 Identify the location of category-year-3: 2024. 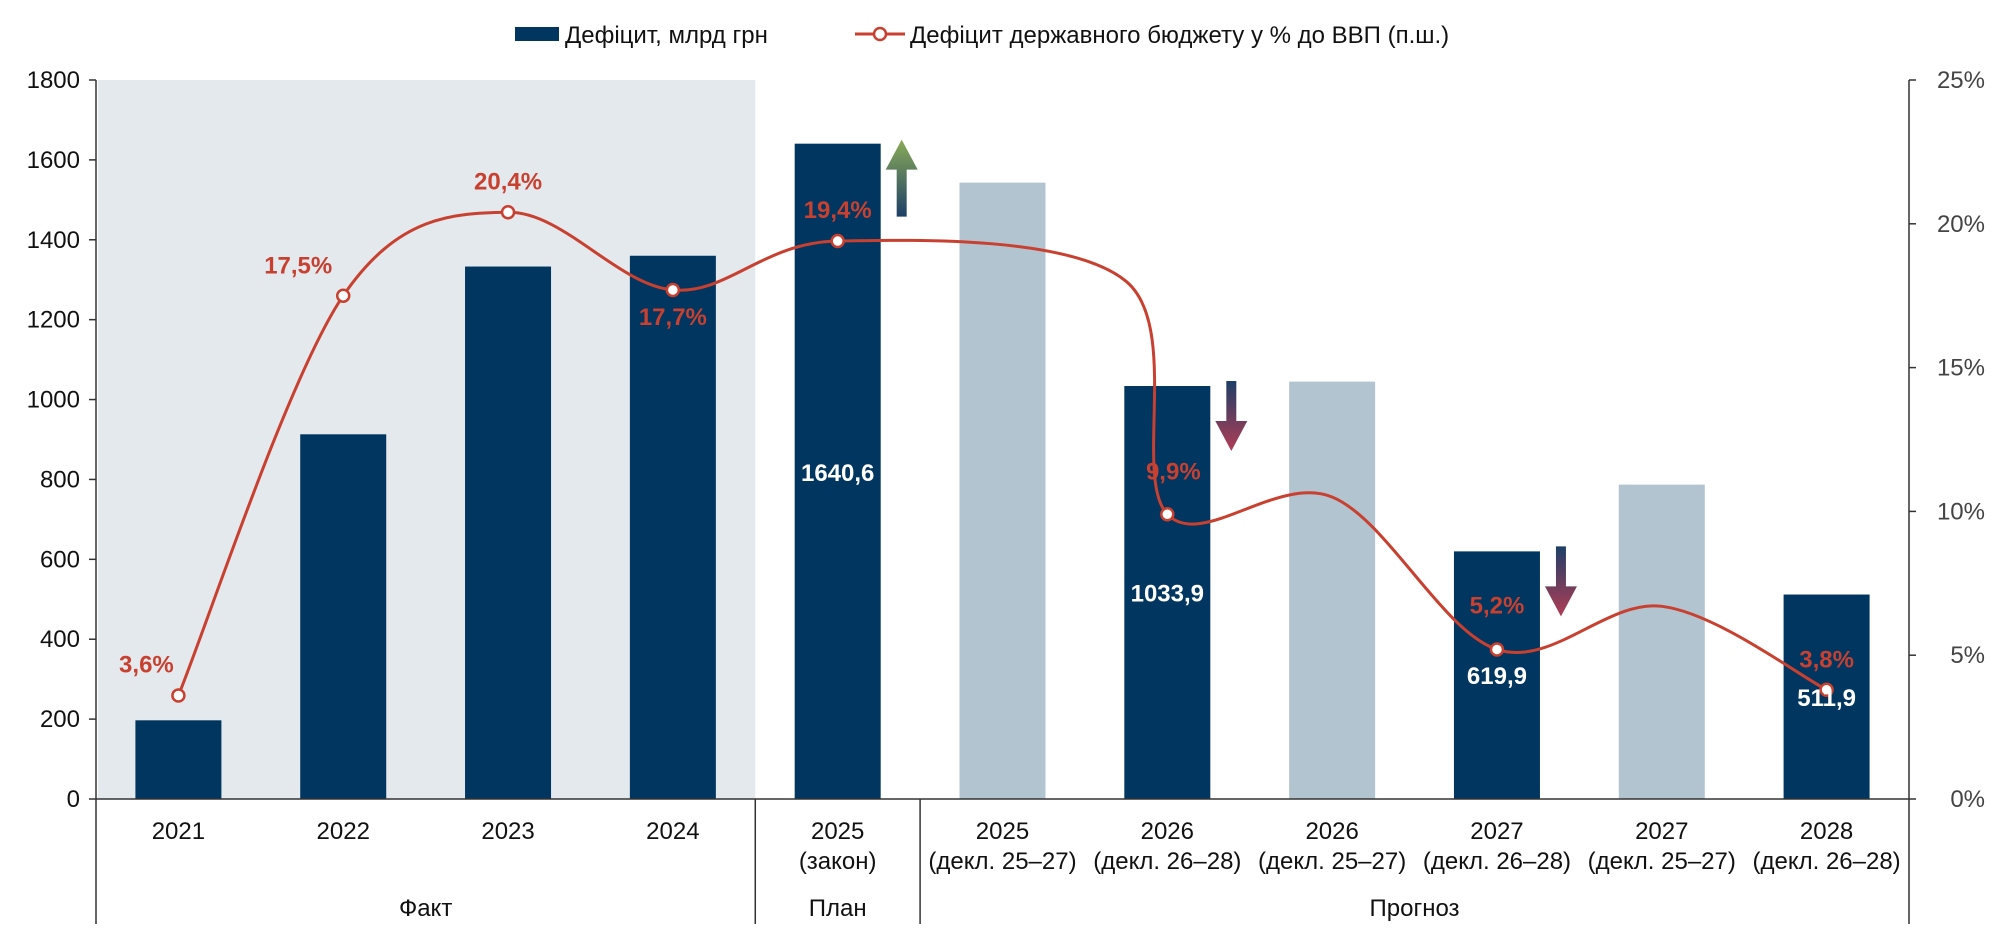
(672, 831).